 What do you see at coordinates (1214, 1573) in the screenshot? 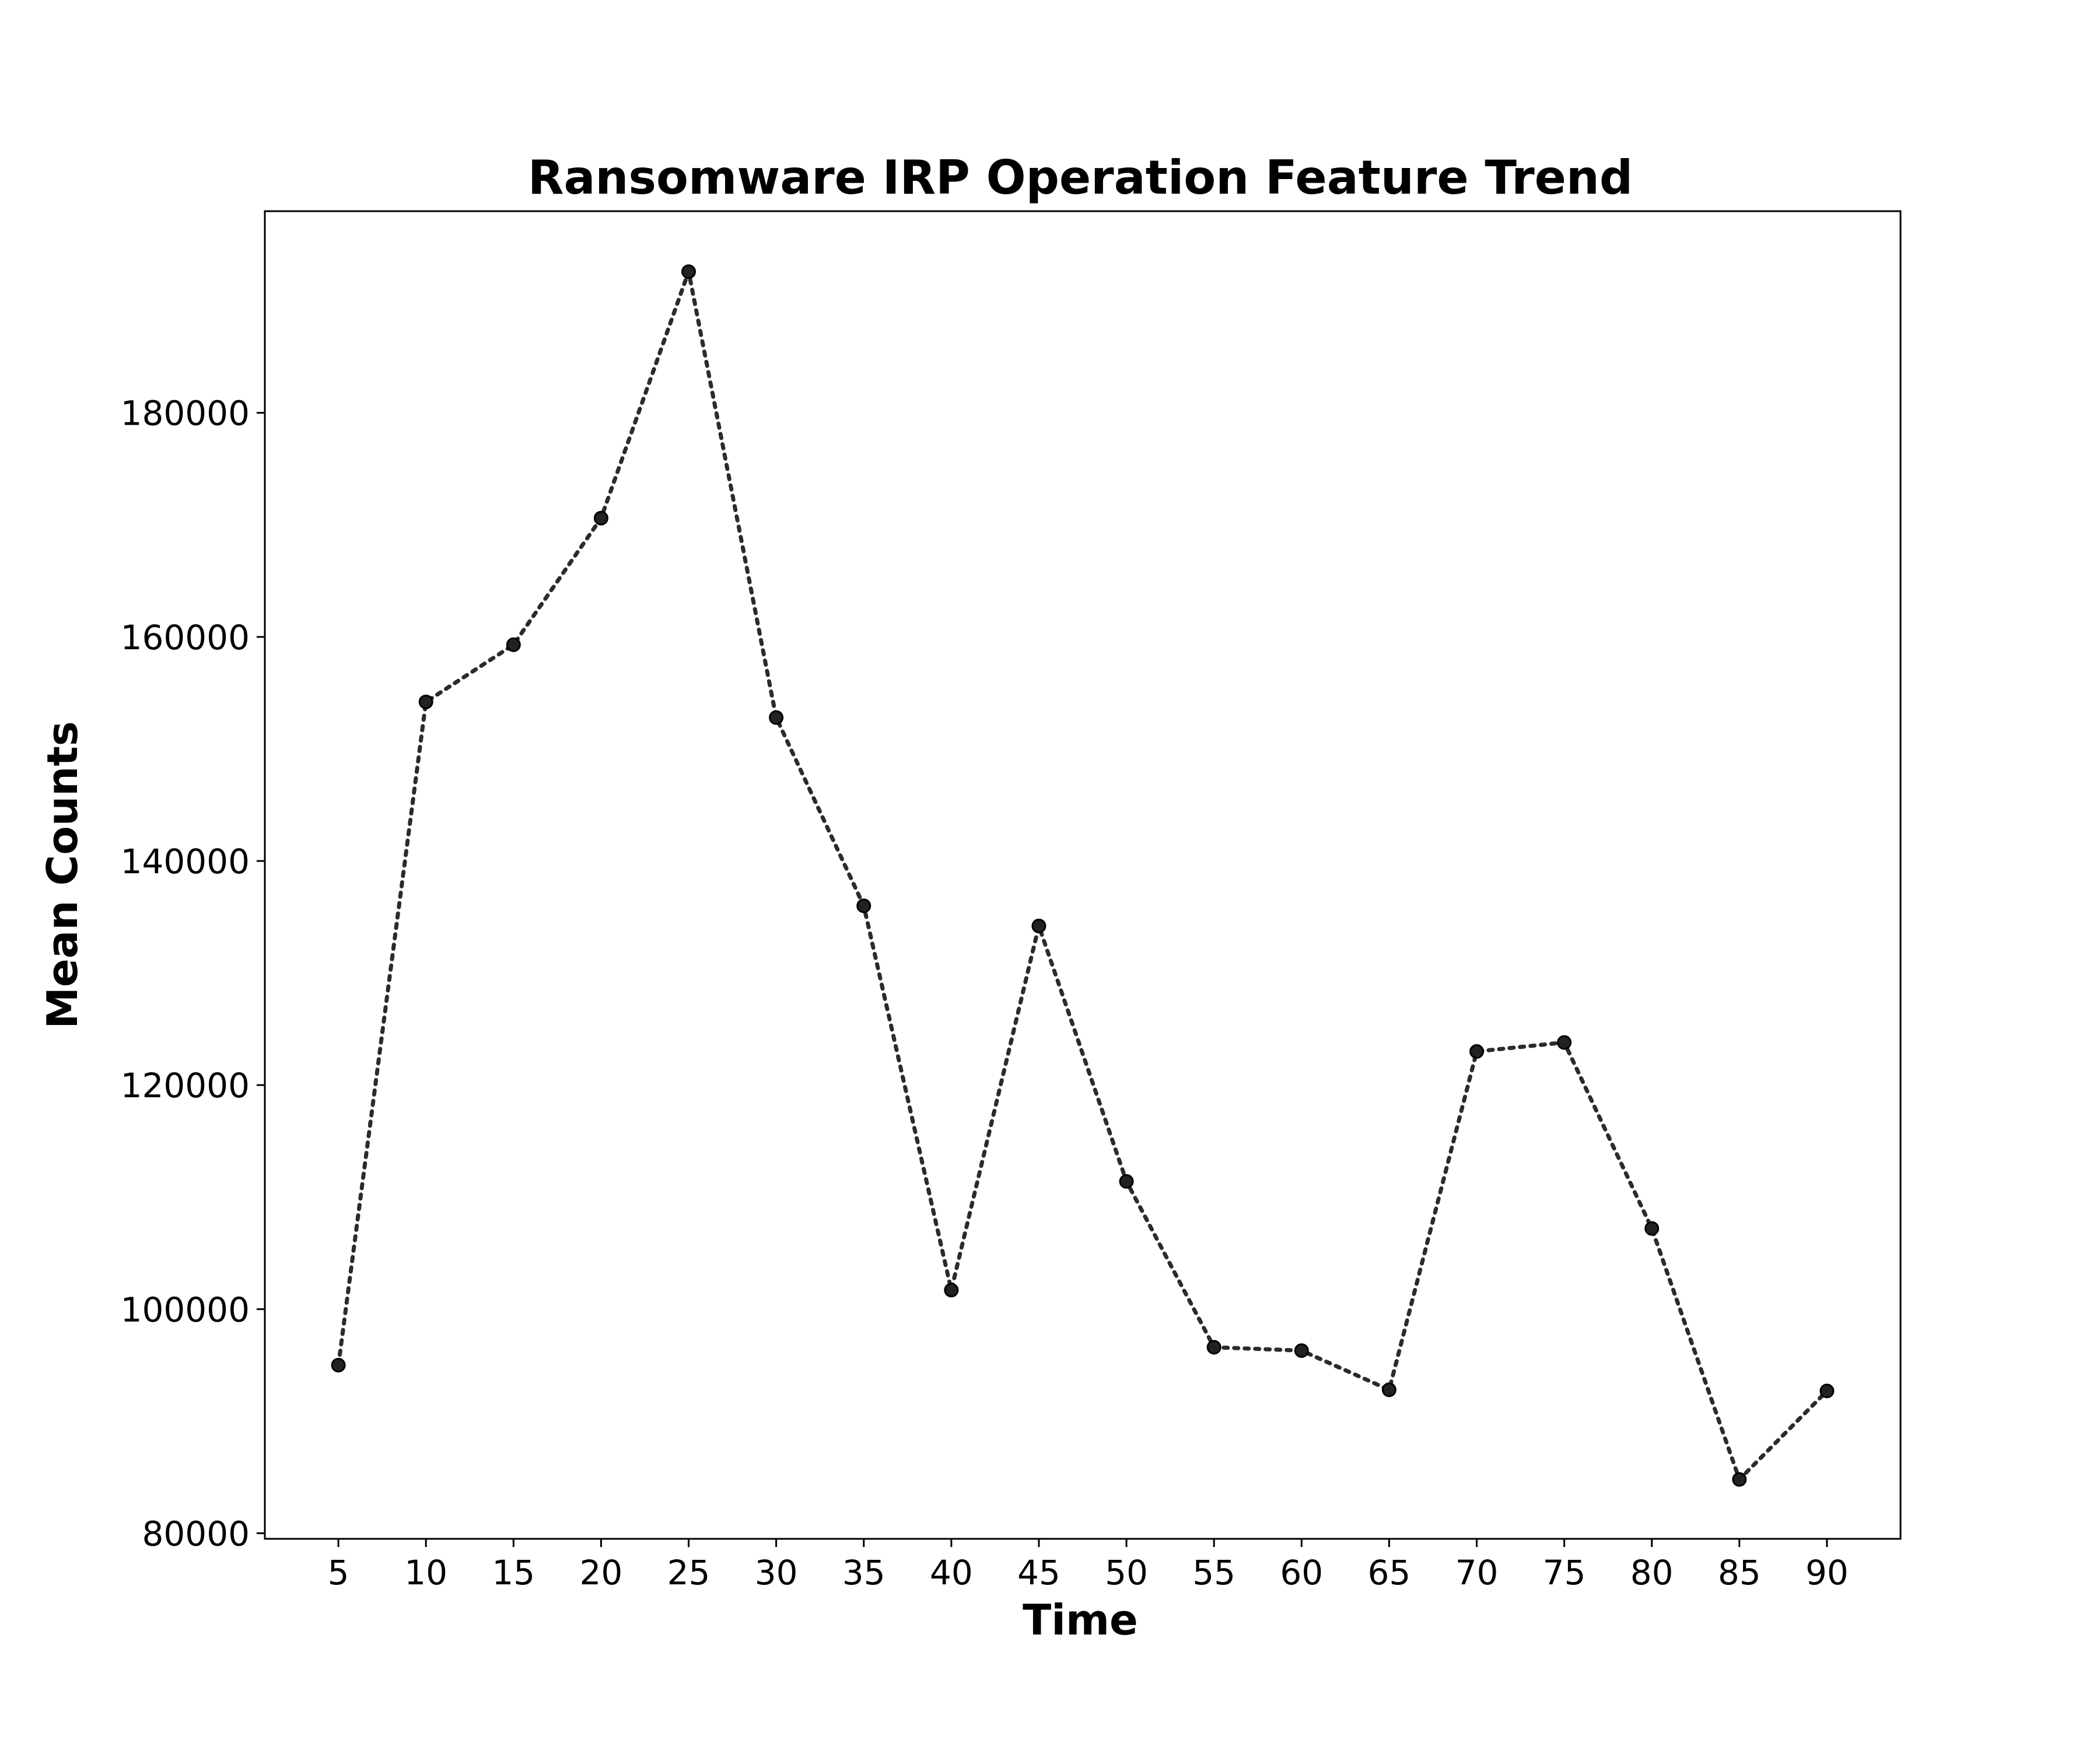
I see `x-tick-label: 55` at bounding box center [1214, 1573].